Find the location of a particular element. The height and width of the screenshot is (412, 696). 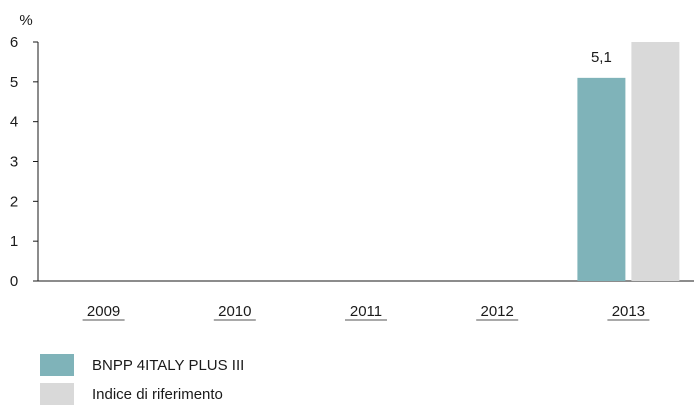

x-tick-label: 2013 is located at coordinates (628, 311).